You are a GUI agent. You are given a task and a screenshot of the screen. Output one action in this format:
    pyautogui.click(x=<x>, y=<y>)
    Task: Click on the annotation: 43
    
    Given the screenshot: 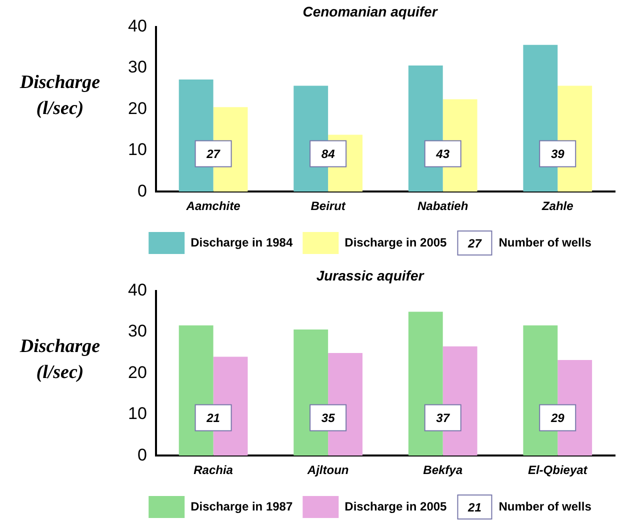 What is the action you would take?
    pyautogui.click(x=442, y=154)
    